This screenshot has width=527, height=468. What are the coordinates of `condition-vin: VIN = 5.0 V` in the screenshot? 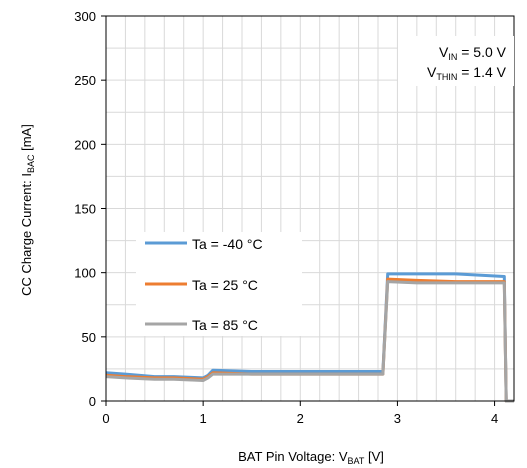 It's located at (473, 53).